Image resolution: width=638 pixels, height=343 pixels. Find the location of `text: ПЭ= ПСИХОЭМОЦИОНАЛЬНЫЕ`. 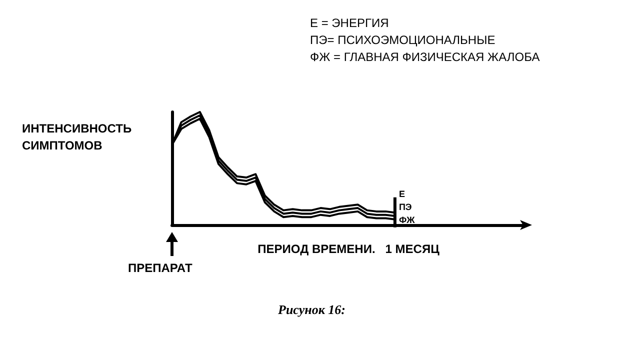

text: ПЭ= ПСИХОЭМОЦИОНАЛЬНЫЕ is located at coordinates (403, 40).